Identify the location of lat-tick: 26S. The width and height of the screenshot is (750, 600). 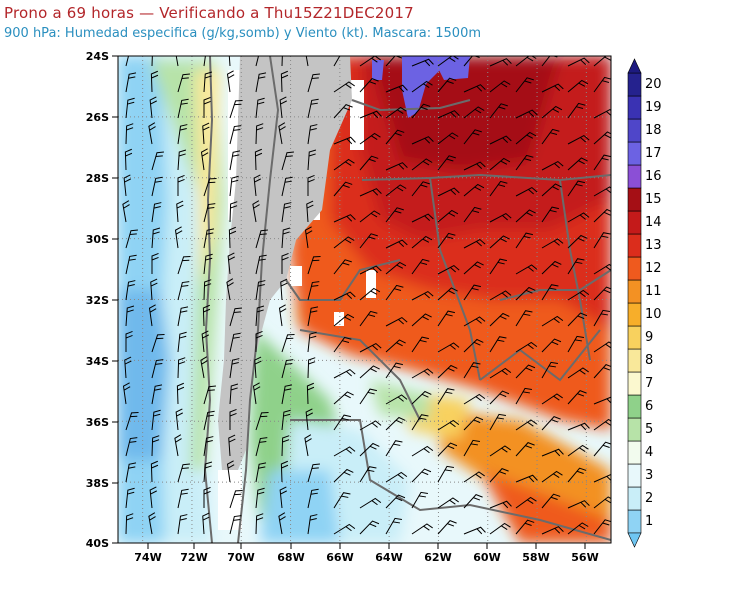
(102, 117).